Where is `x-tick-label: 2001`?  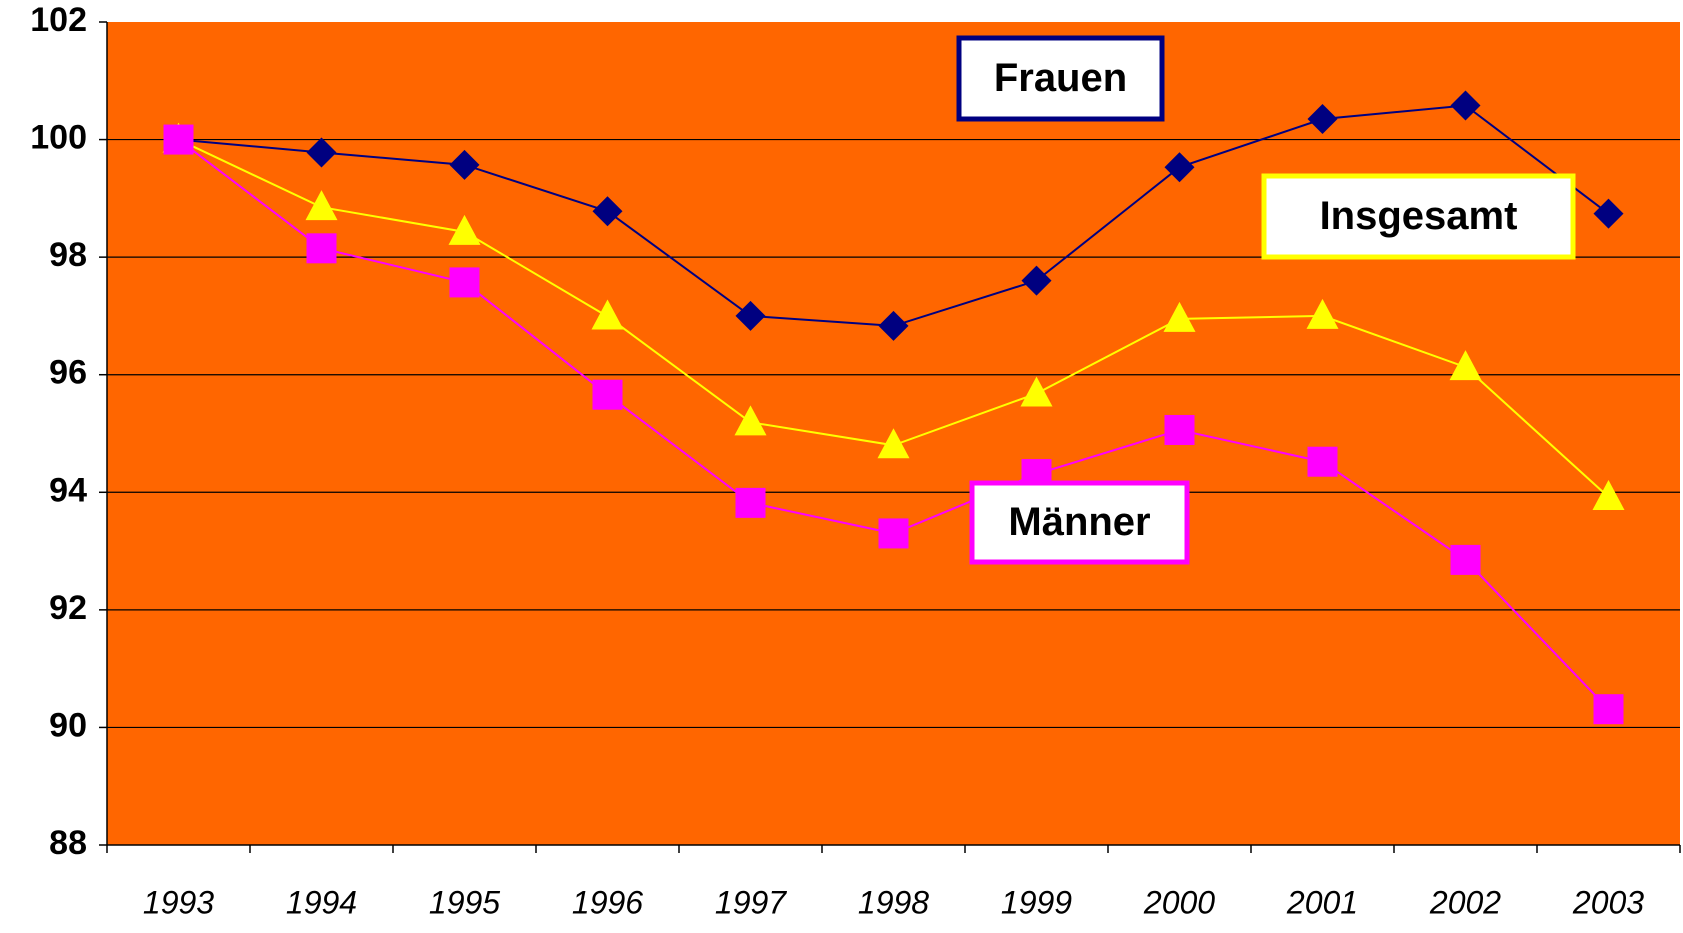 x-tick-label: 2001 is located at coordinates (1322, 902).